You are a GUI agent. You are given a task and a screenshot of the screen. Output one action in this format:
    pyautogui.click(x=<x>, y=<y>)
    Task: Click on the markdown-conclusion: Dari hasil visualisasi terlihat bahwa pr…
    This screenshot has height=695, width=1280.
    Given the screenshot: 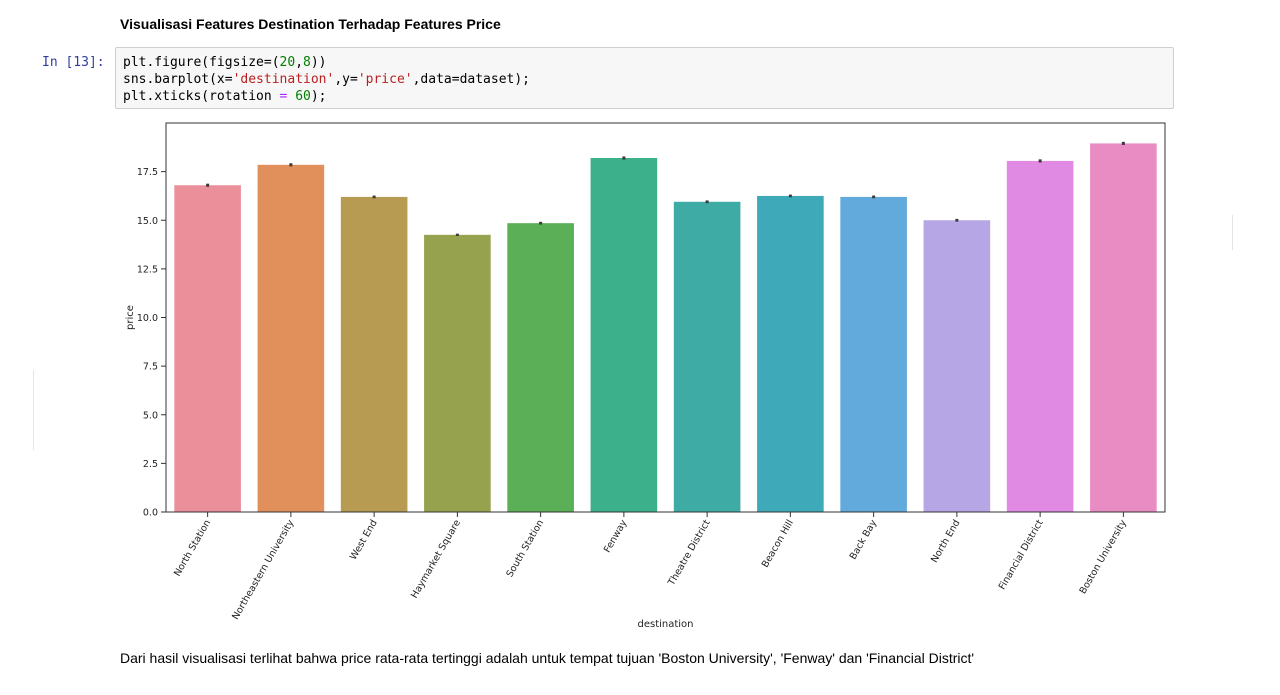 What is the action you would take?
    pyautogui.click(x=547, y=658)
    